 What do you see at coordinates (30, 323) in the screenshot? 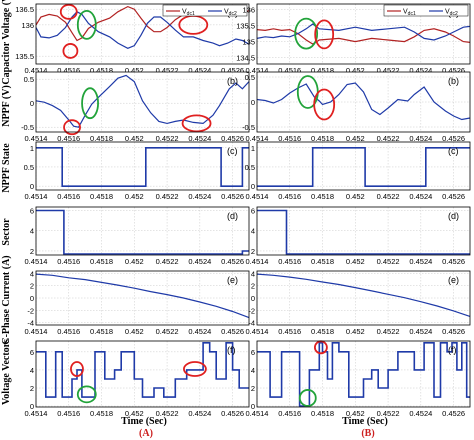
I see `y-tick-label: -4` at bounding box center [30, 323].